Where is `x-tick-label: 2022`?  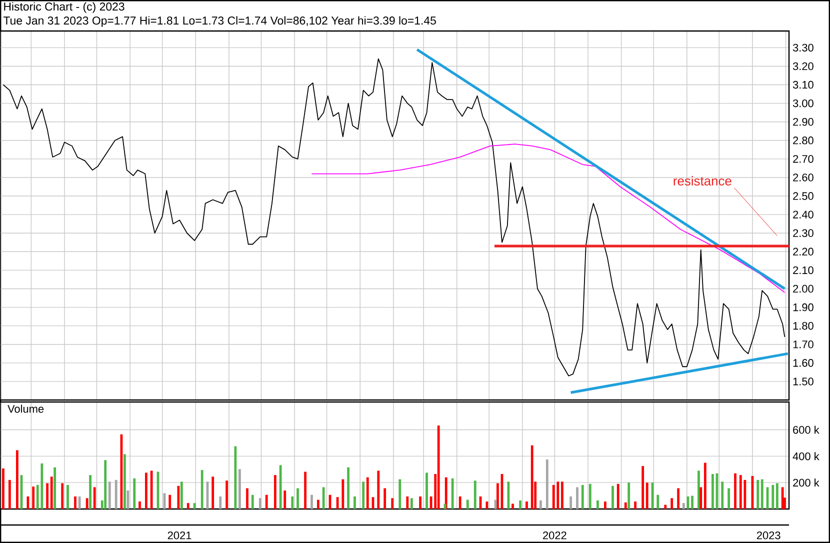
x-tick-label: 2022 is located at coordinates (554, 536).